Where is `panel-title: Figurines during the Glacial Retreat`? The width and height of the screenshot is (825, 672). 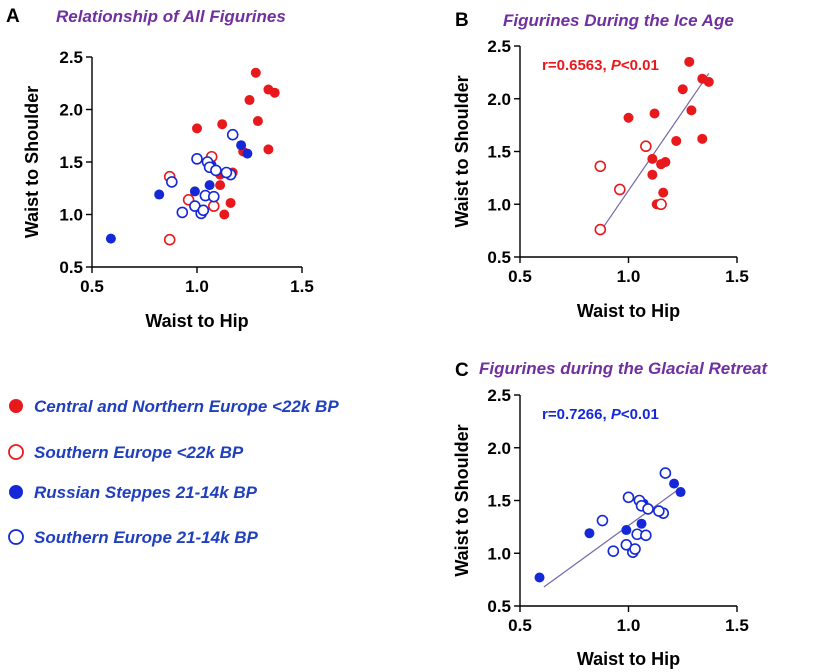 panel-title: Figurines during the Glacial Retreat is located at coordinates (623, 368).